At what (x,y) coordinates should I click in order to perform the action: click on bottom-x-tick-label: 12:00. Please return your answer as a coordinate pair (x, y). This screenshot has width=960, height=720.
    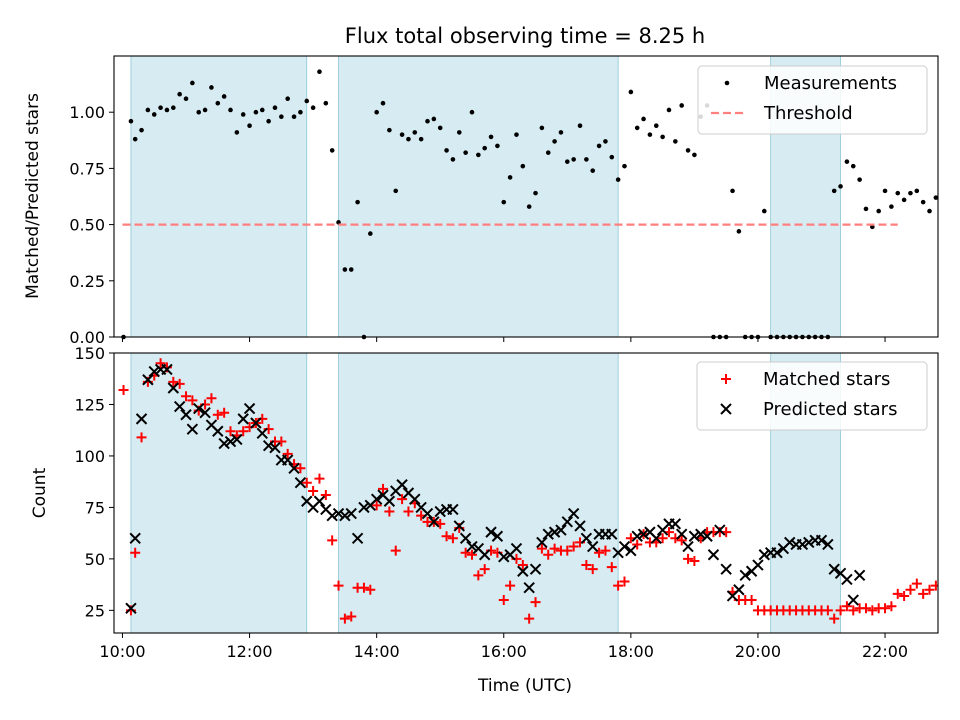
    Looking at the image, I should click on (250, 651).